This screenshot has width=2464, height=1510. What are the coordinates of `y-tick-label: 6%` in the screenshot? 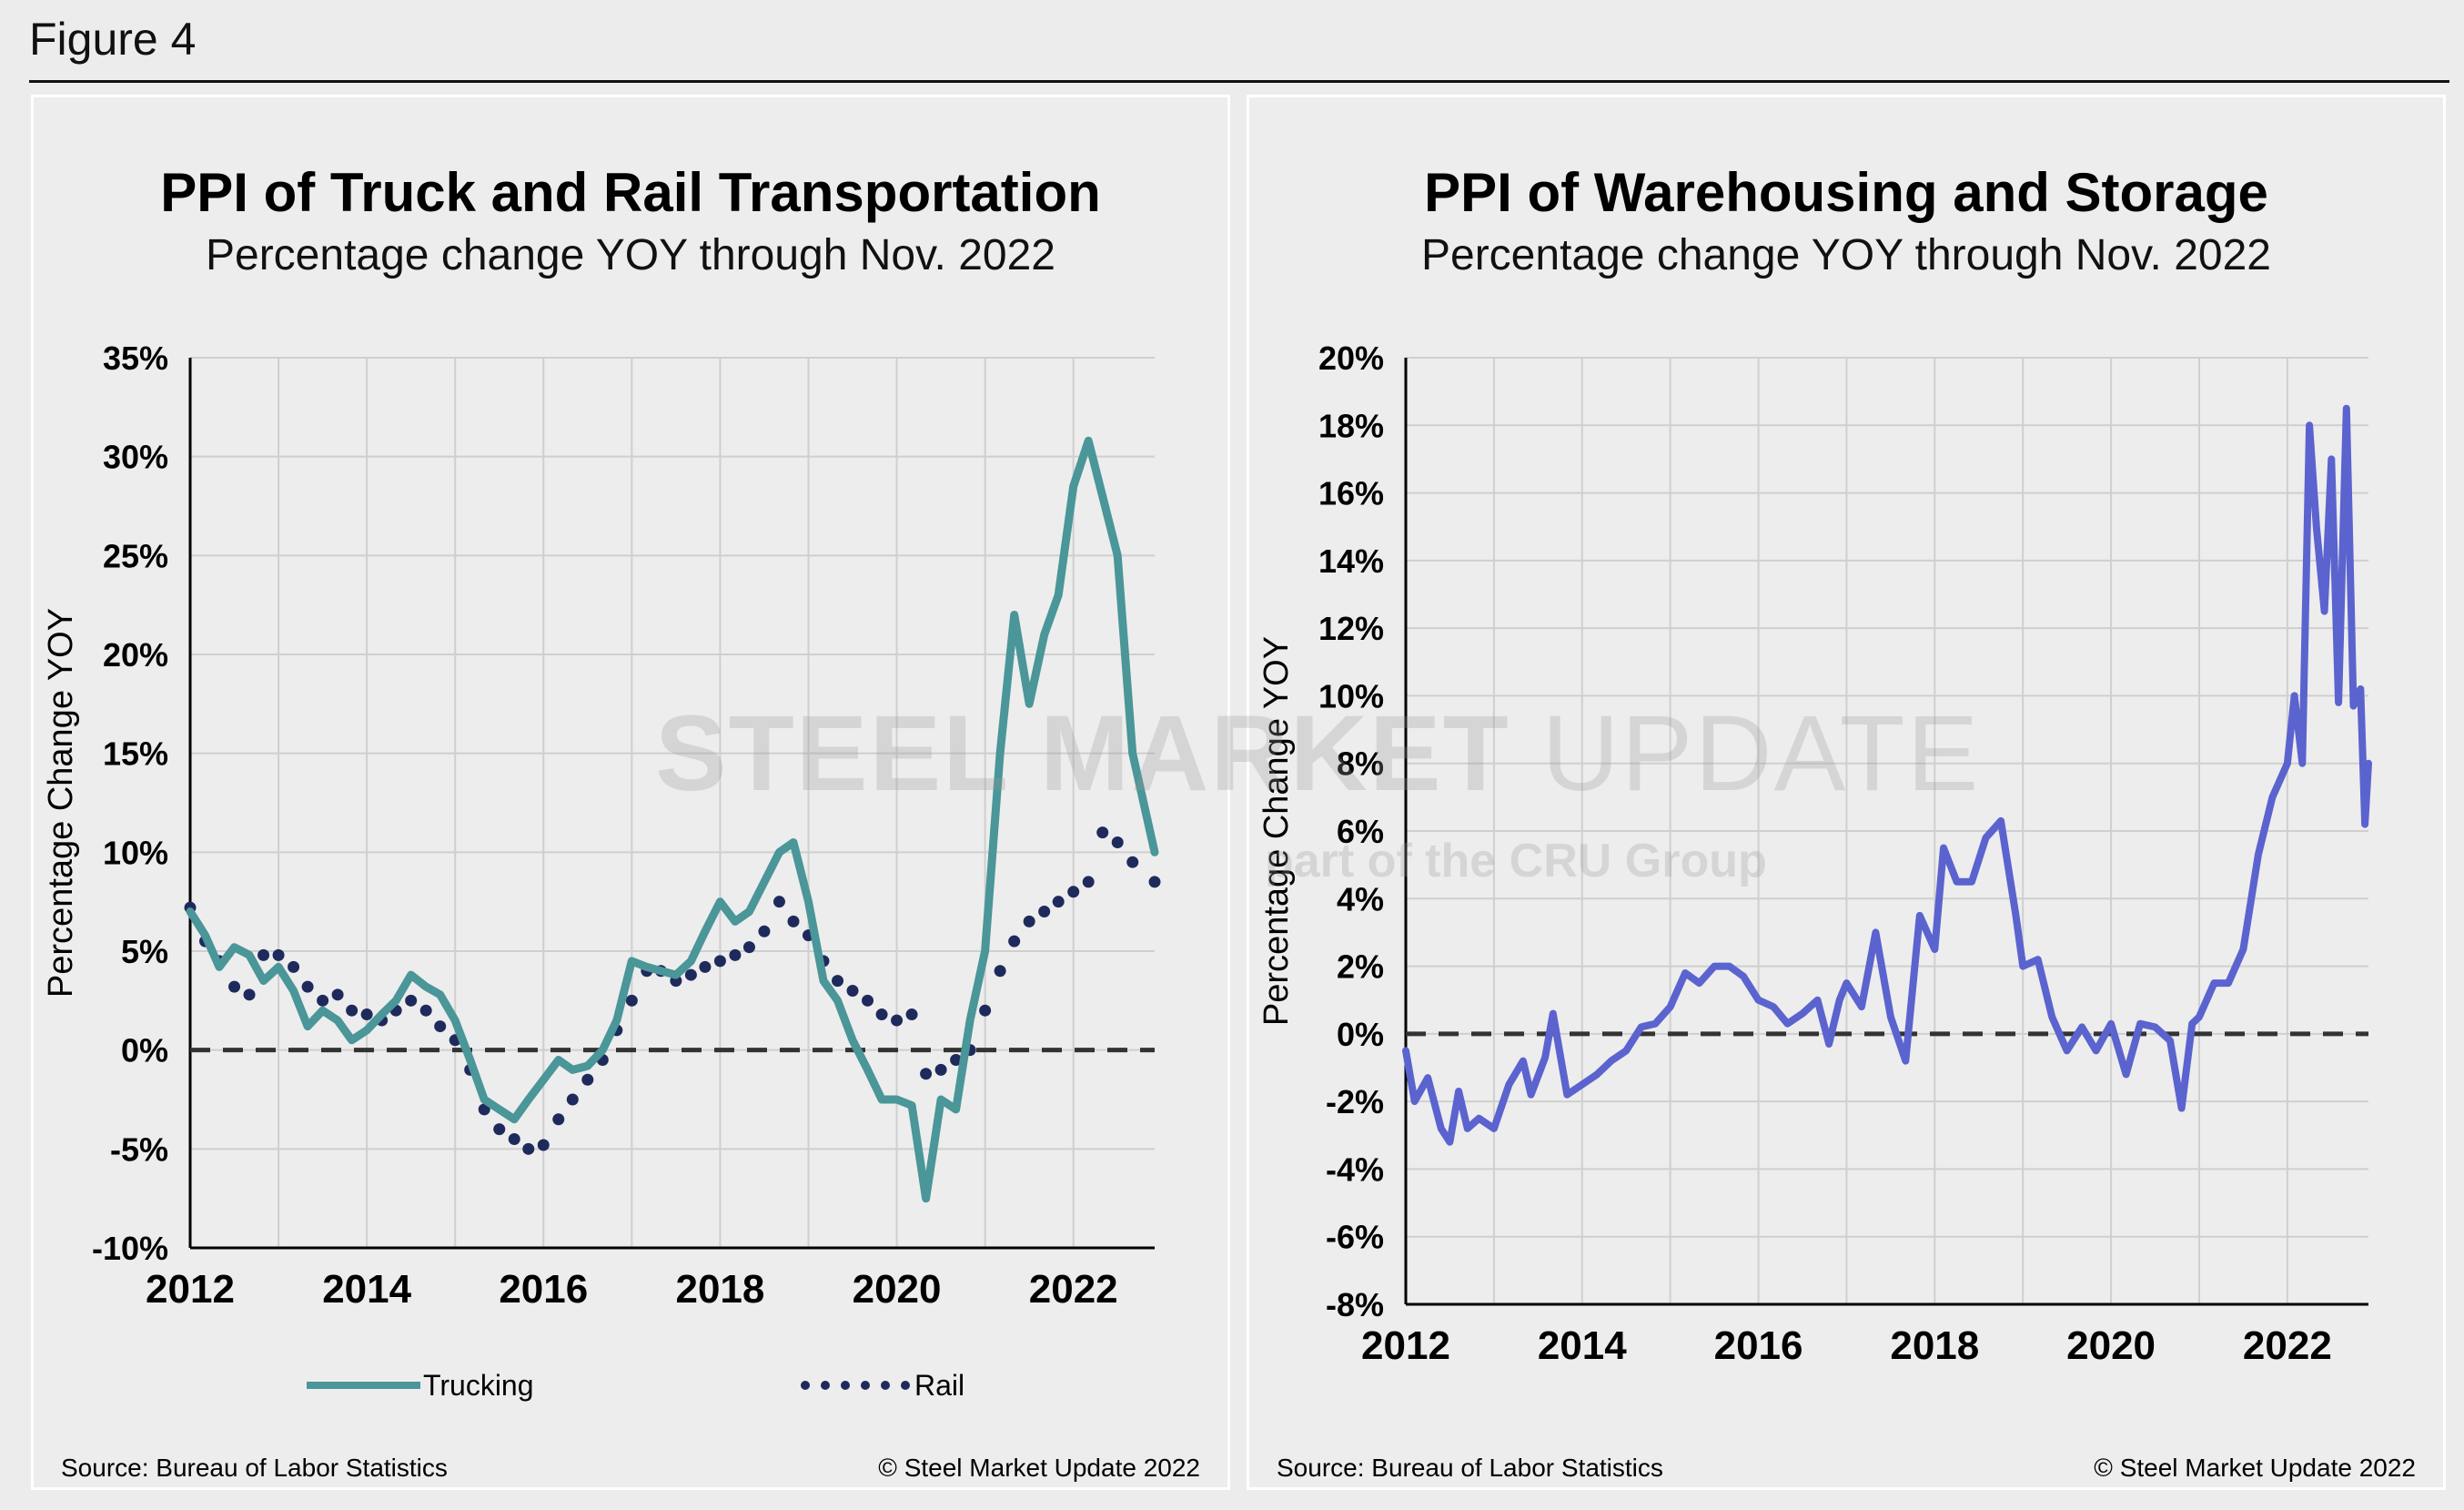 It's located at (1360, 832).